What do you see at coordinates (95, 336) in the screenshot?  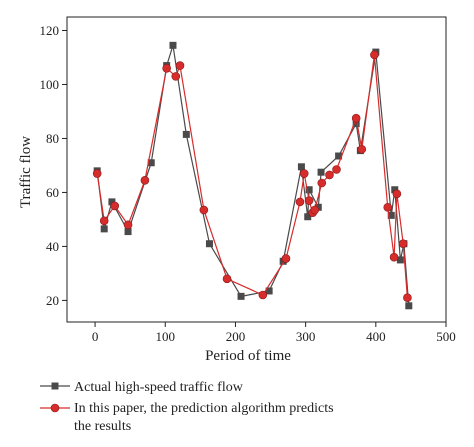 I see `x-tick-label: 0` at bounding box center [95, 336].